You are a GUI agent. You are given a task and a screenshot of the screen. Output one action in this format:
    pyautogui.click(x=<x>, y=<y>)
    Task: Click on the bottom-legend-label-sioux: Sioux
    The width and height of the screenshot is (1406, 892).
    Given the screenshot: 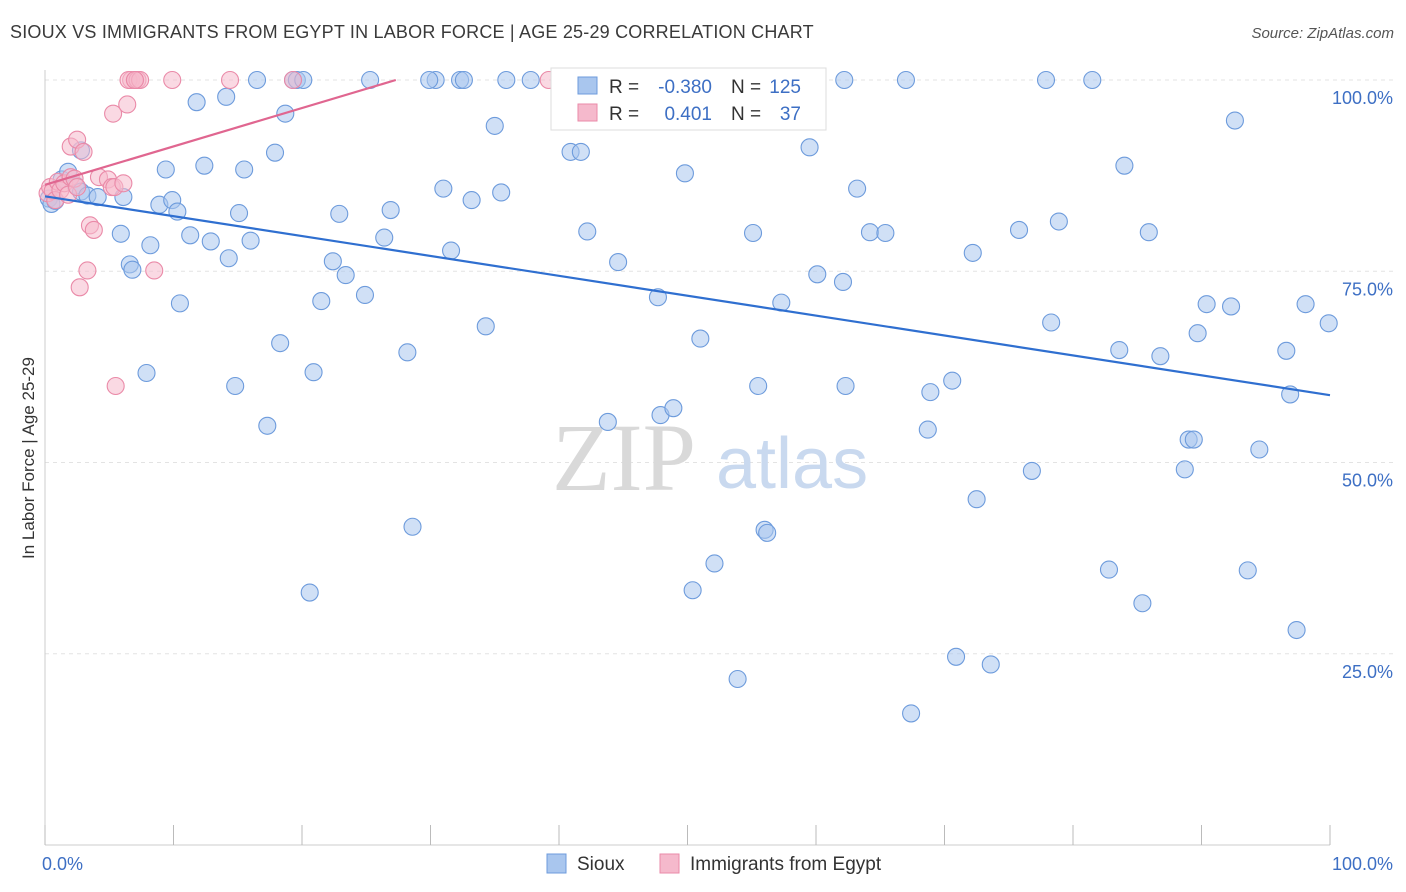 What is the action you would take?
    pyautogui.click(x=601, y=864)
    